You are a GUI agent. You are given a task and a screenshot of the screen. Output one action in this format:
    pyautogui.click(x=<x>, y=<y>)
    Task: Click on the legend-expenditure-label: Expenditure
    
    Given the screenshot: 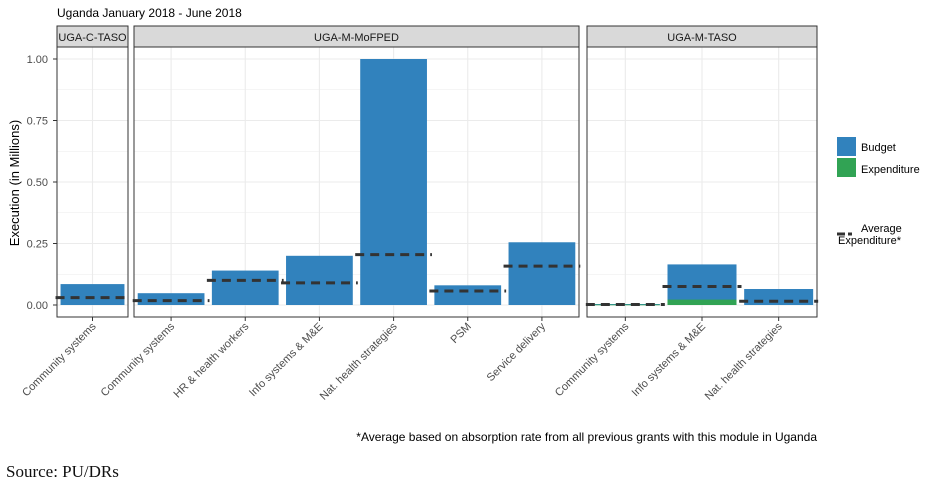 What is the action you would take?
    pyautogui.click(x=890, y=170)
    